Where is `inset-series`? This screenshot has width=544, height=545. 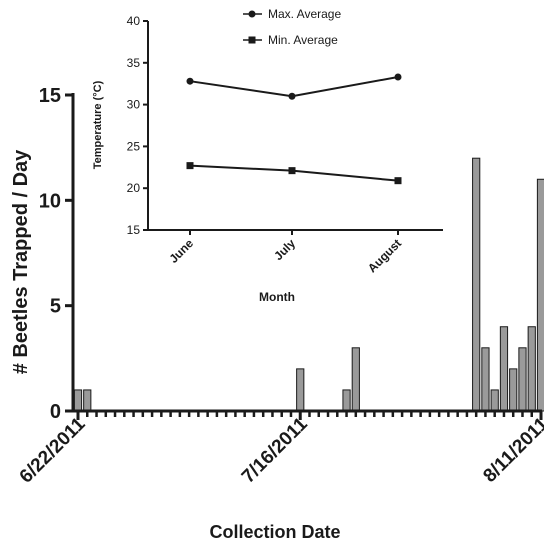 inset-series is located at coordinates (294, 129).